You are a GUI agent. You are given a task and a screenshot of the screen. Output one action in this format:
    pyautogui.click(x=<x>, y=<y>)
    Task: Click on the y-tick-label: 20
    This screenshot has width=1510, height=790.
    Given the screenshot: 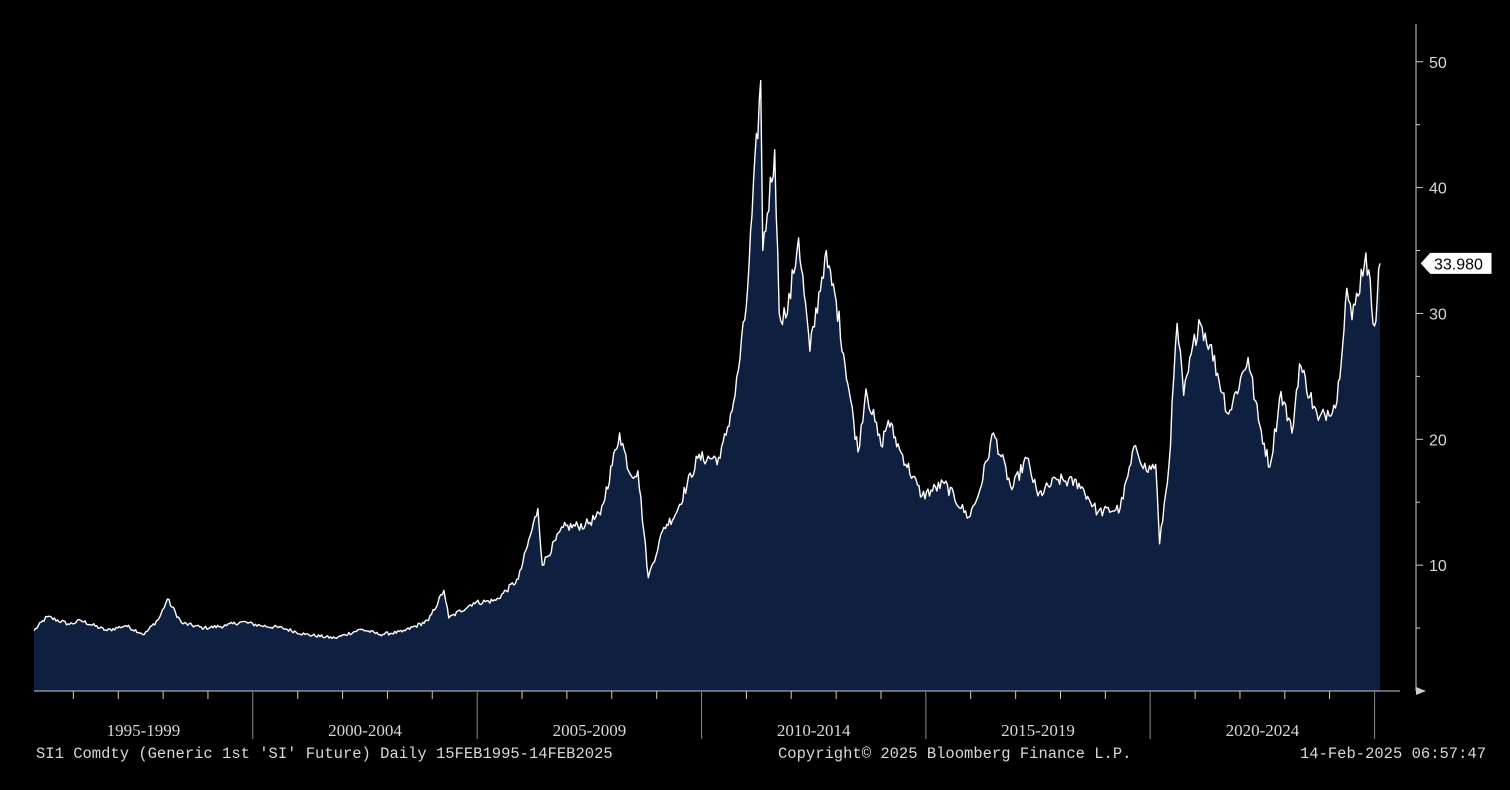 What is the action you would take?
    pyautogui.click(x=1438, y=440)
    